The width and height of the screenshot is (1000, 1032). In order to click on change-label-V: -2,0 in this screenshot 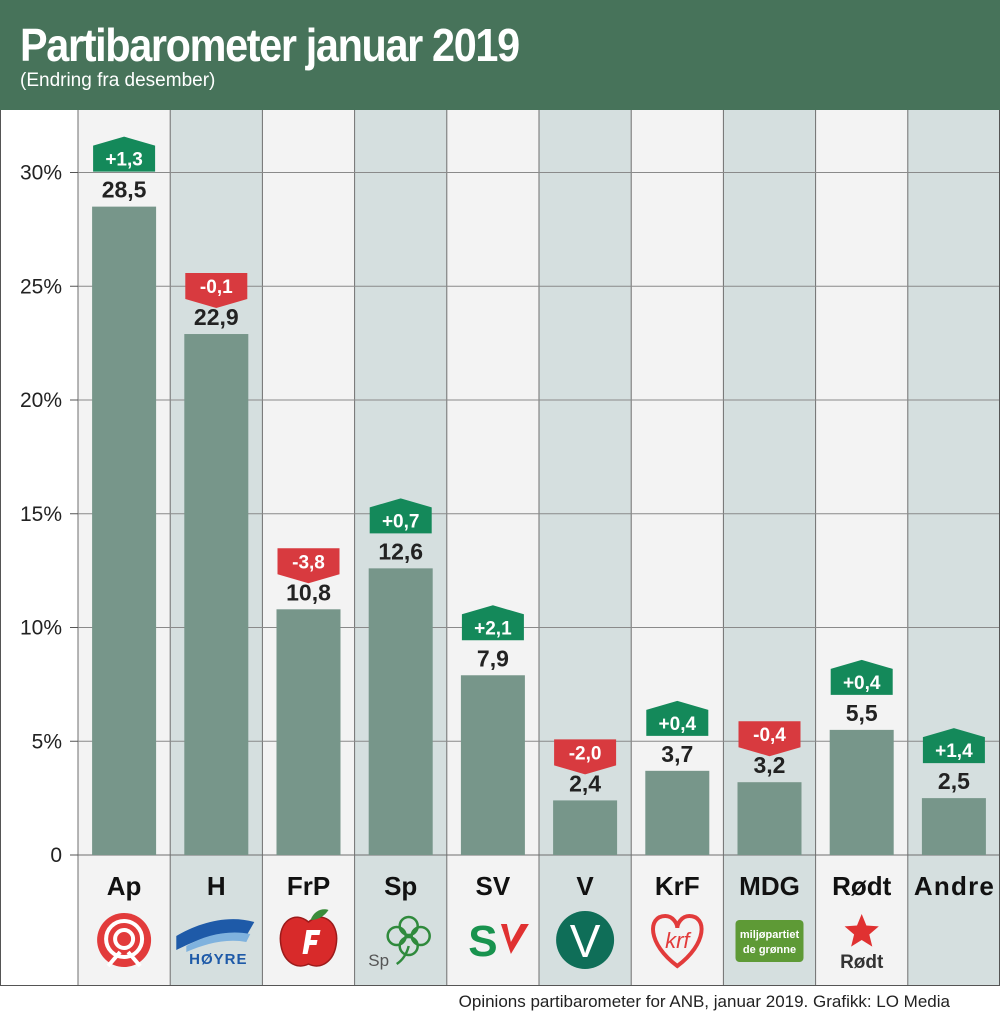, I will do `click(585, 753)`.